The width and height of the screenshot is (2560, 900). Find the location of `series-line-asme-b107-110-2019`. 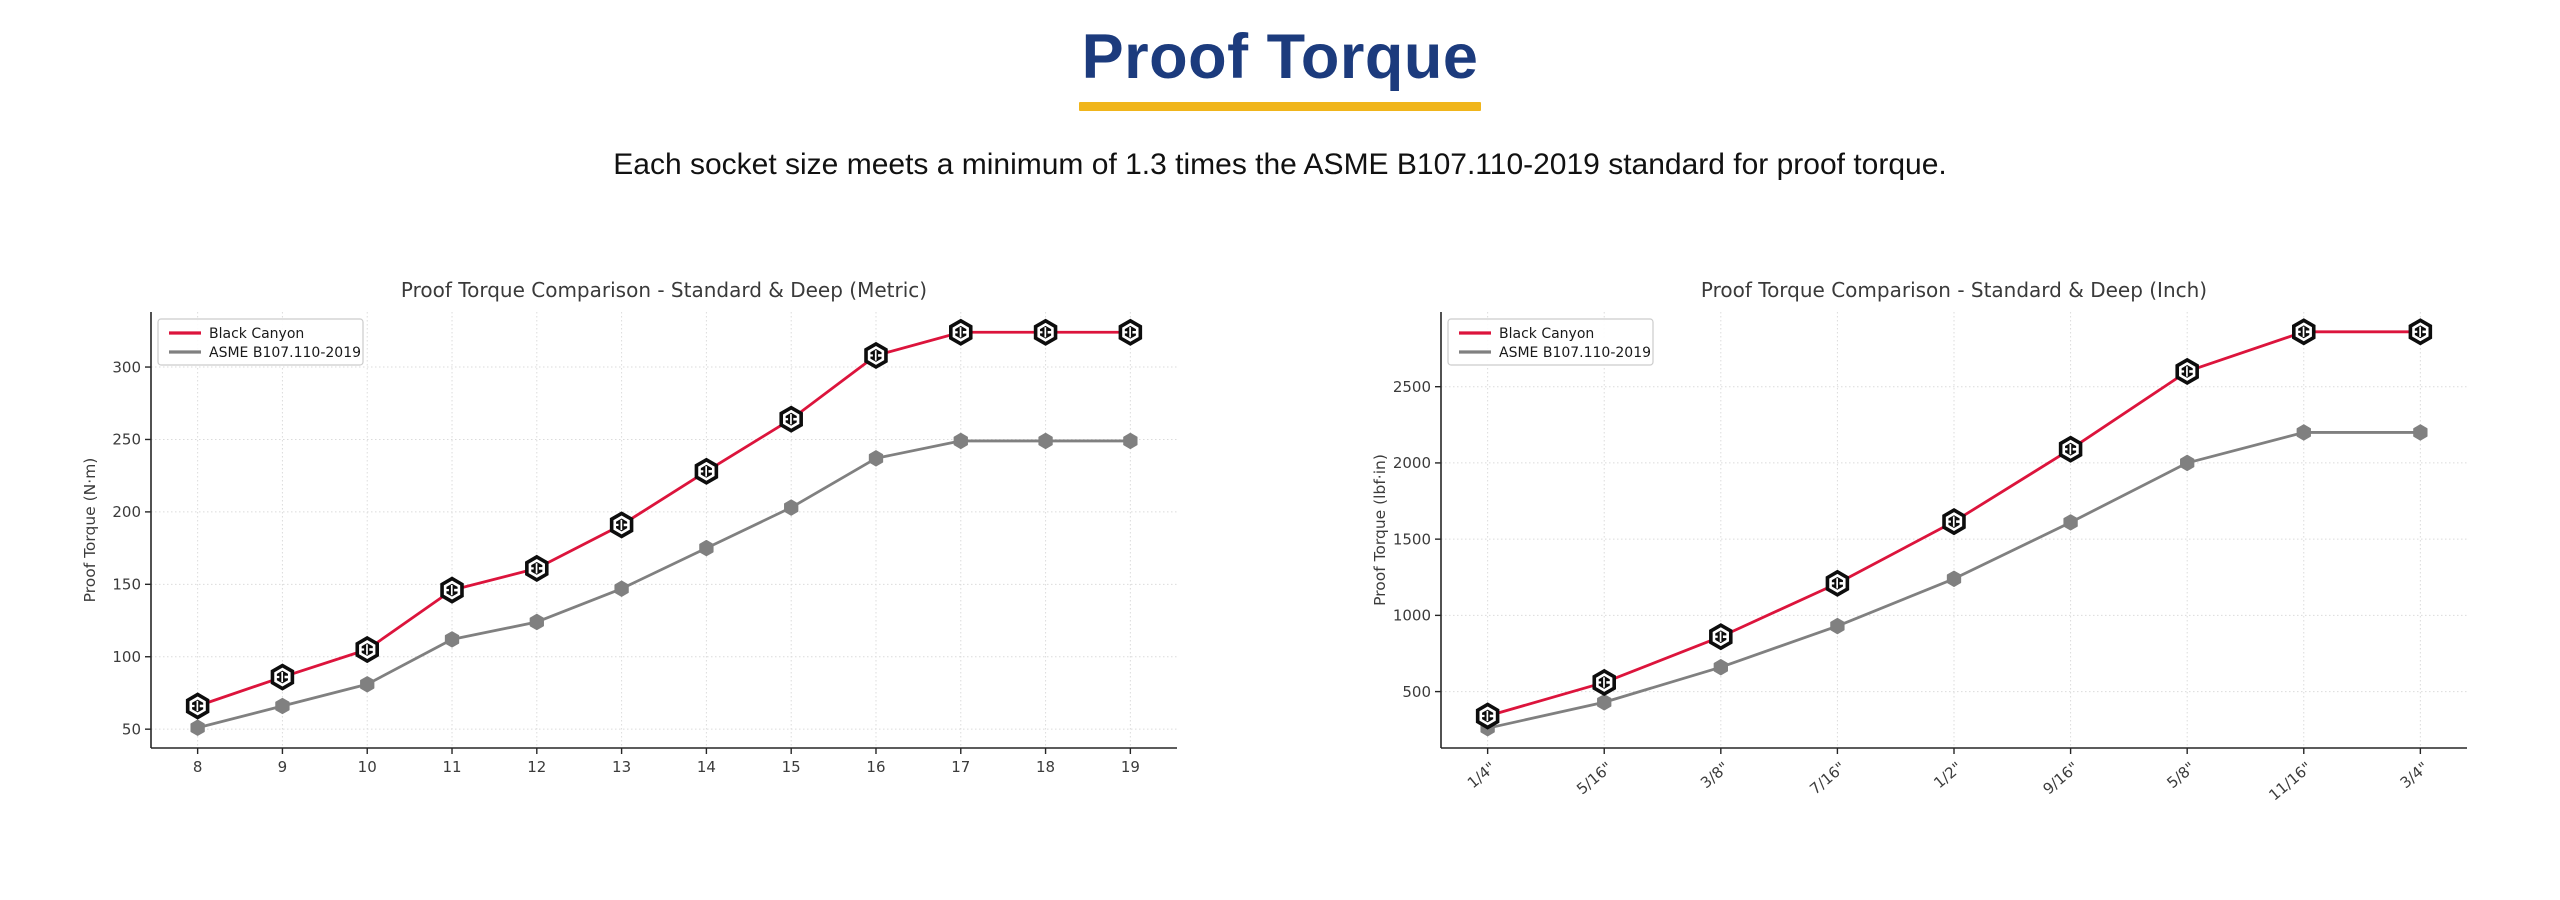

series-line-asme-b107-110-2019 is located at coordinates (664, 584).